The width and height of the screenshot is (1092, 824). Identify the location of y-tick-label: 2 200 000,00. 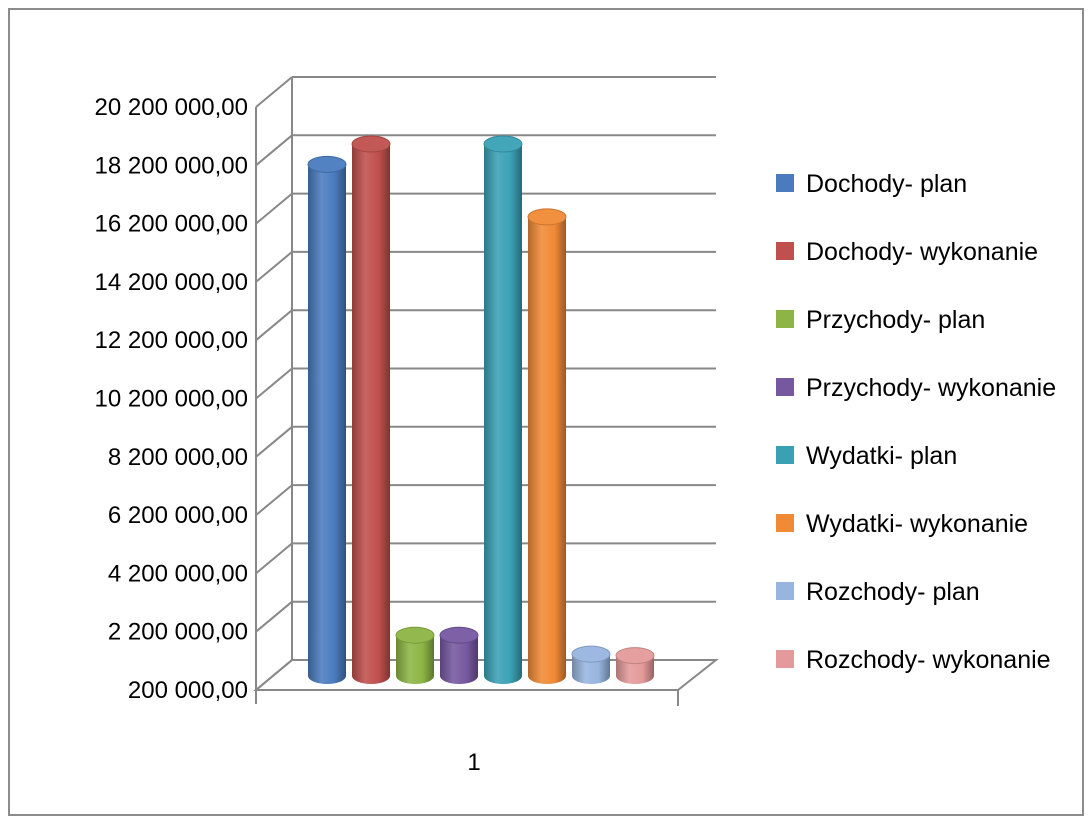
(178, 632).